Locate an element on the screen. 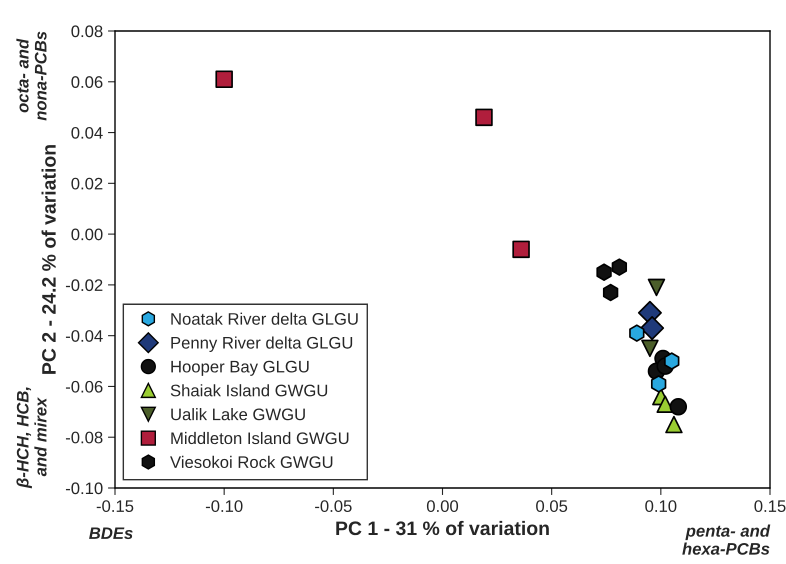 The height and width of the screenshot is (564, 786). legend-label: Penny River delta GLGU is located at coordinates (261, 344).